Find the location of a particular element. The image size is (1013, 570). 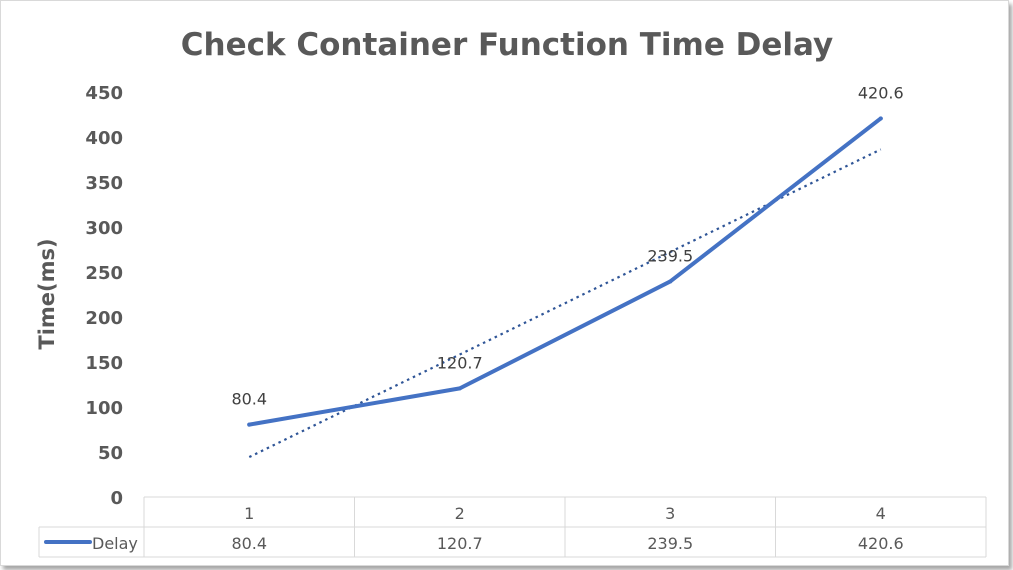

data-label: 239.5 is located at coordinates (670, 255).